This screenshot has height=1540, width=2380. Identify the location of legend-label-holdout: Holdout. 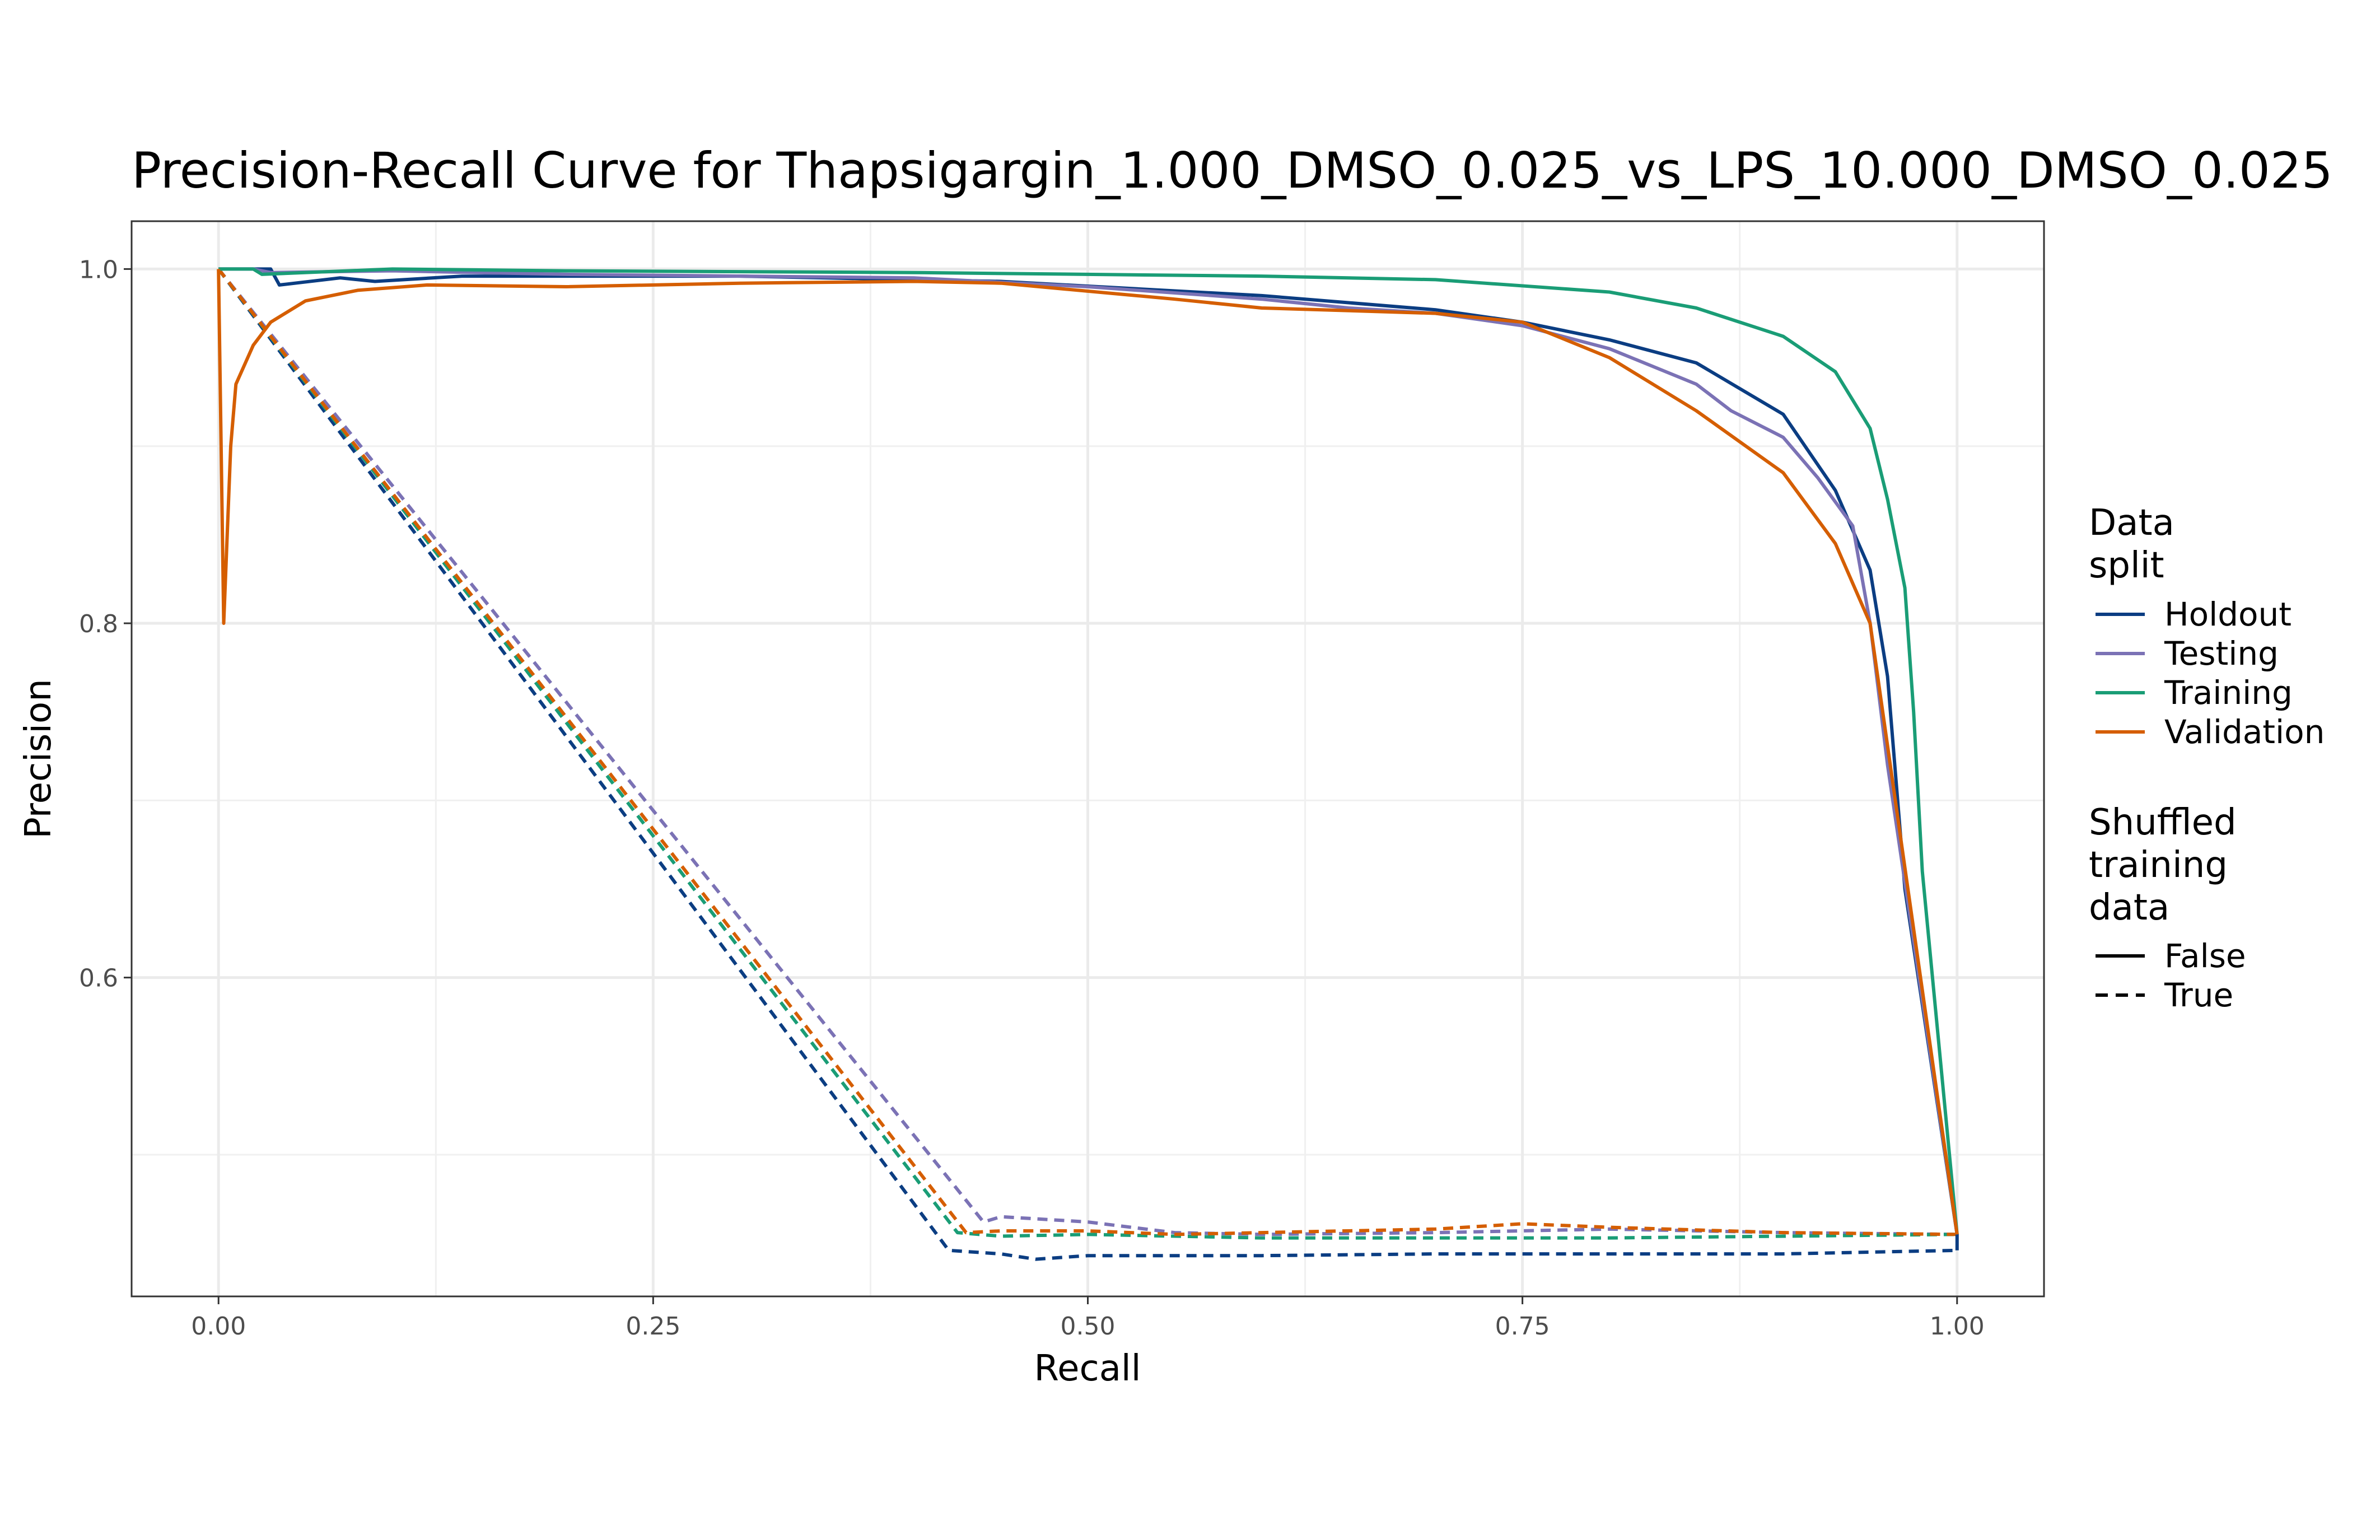
(2228, 614).